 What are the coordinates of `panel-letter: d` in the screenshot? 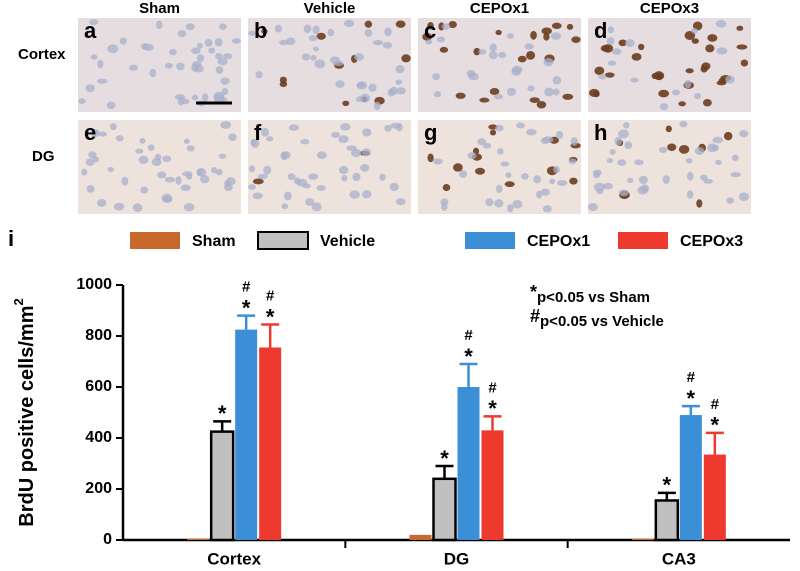 It's located at (600, 30).